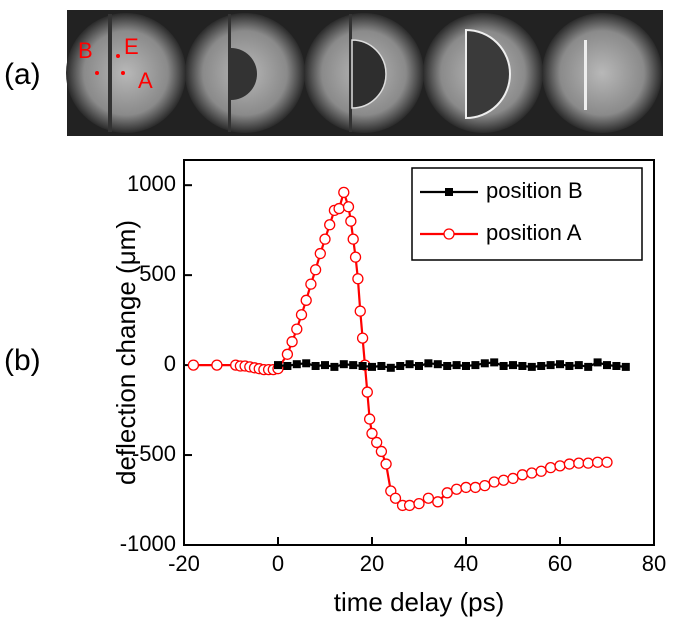 Image resolution: width=677 pixels, height=626 pixels. I want to click on x-tick-label: 80, so click(654, 563).